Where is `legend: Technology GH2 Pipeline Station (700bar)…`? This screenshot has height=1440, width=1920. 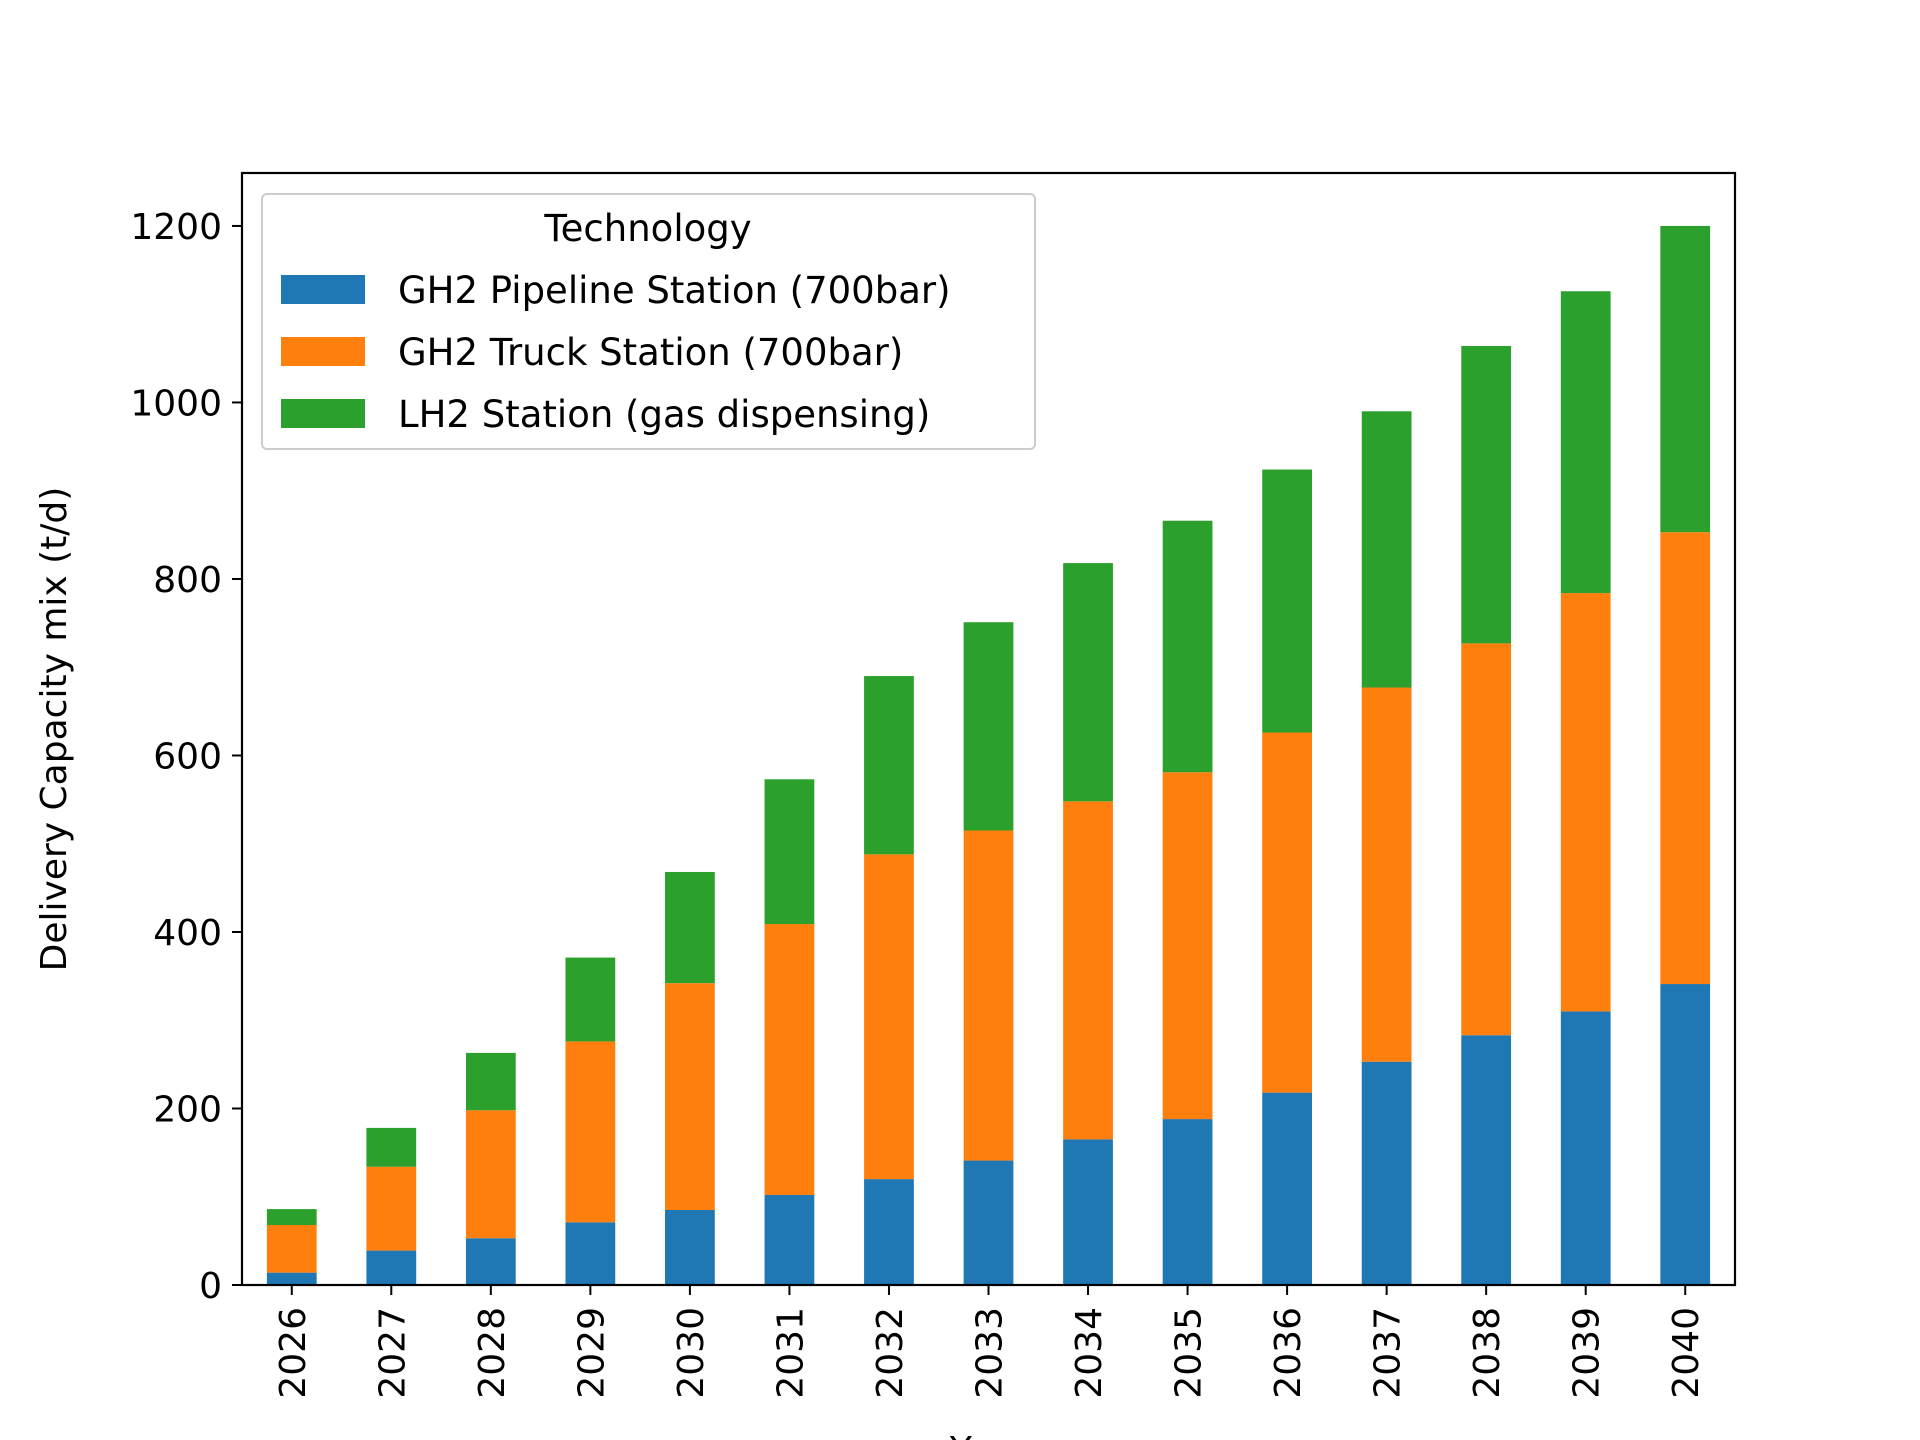
legend: Technology GH2 Pipeline Station (700bar)… is located at coordinates (648, 321).